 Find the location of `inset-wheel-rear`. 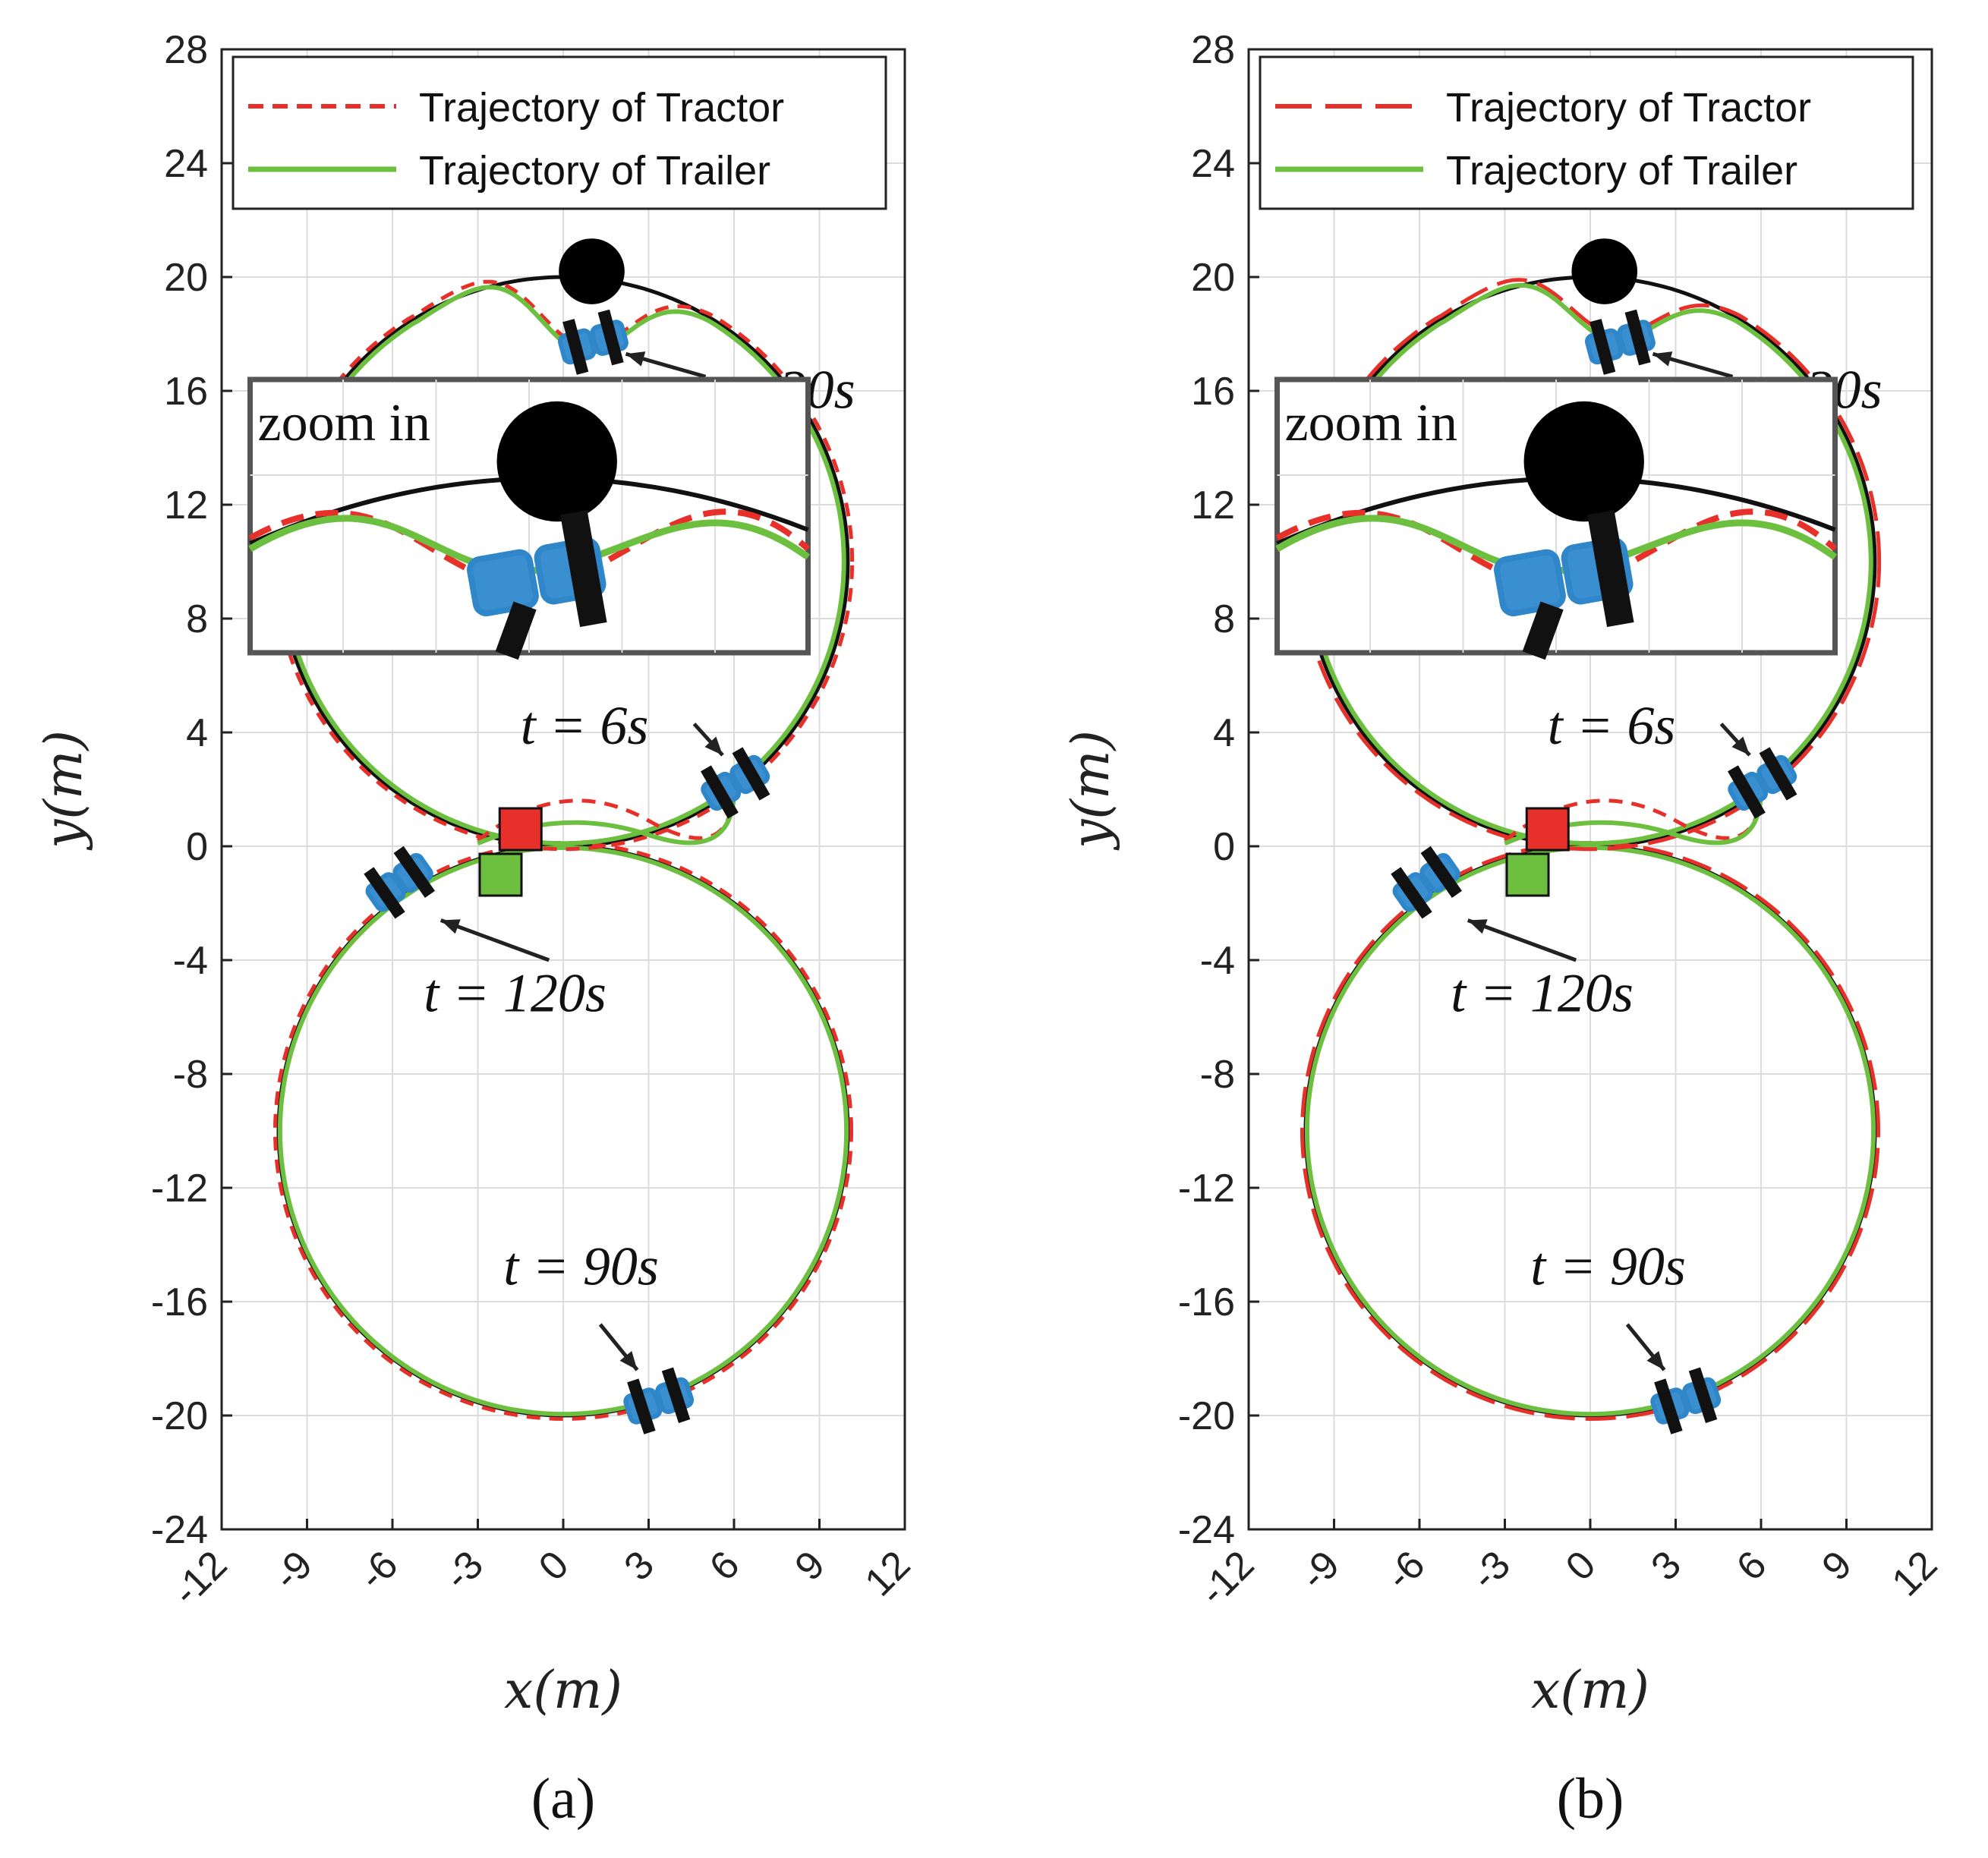

inset-wheel-rear is located at coordinates (1543, 630).